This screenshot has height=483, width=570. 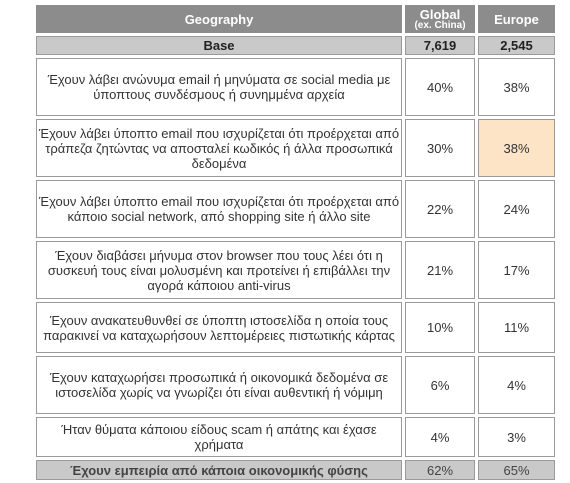 I want to click on row-global: 6%, so click(x=440, y=385).